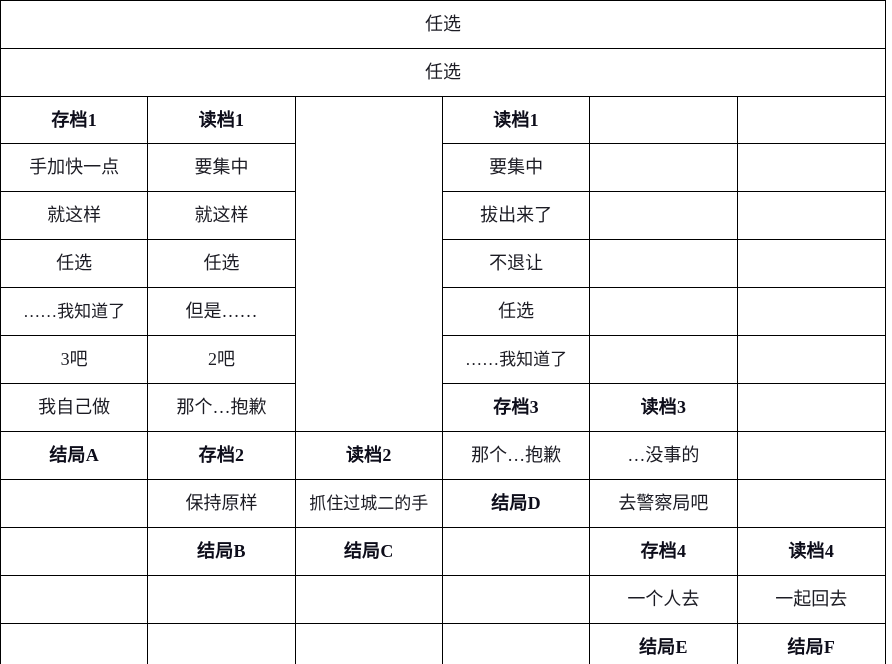 Image resolution: width=892 pixels, height=664 pixels. What do you see at coordinates (811, 215) in the screenshot?
I see `cell-r5c6` at bounding box center [811, 215].